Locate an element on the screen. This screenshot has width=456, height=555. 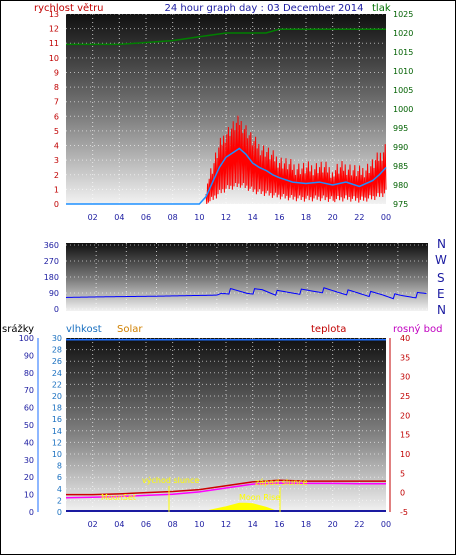
compass-n-bottom: N is located at coordinates (441, 310).